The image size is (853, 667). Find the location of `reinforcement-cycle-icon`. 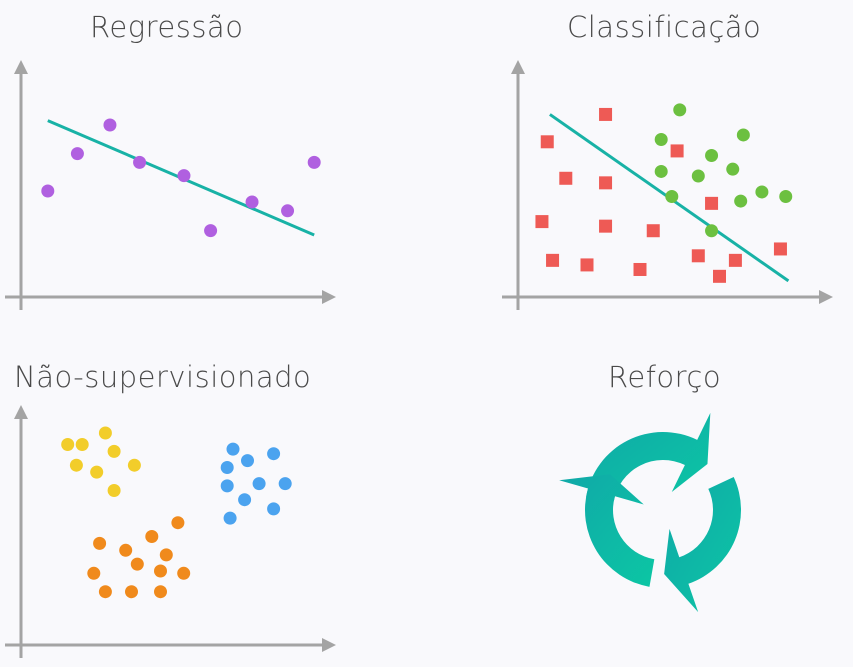

reinforcement-cycle-icon is located at coordinates (650, 512).